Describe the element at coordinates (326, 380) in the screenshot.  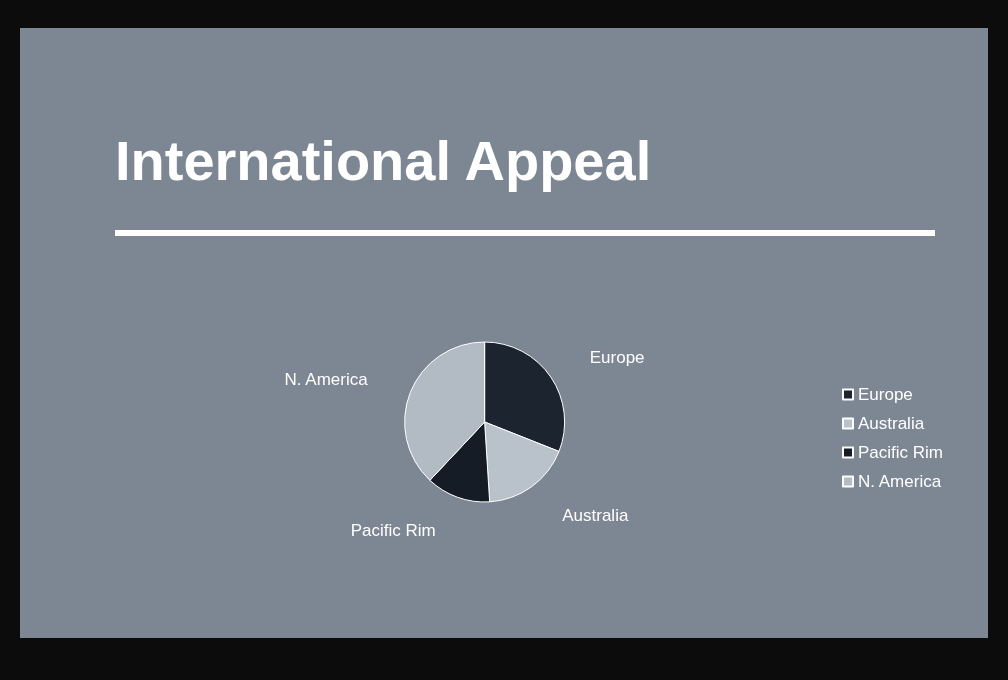
I see `slice-label: N. America` at that location.